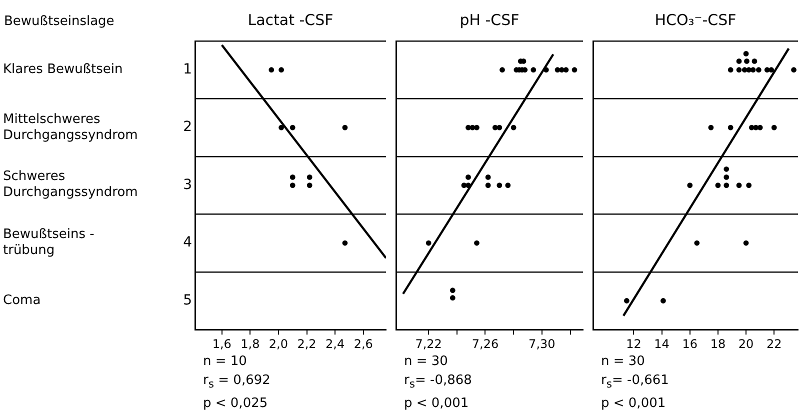 The width and height of the screenshot is (803, 414). I want to click on y-tick-label: 4, so click(187, 242).